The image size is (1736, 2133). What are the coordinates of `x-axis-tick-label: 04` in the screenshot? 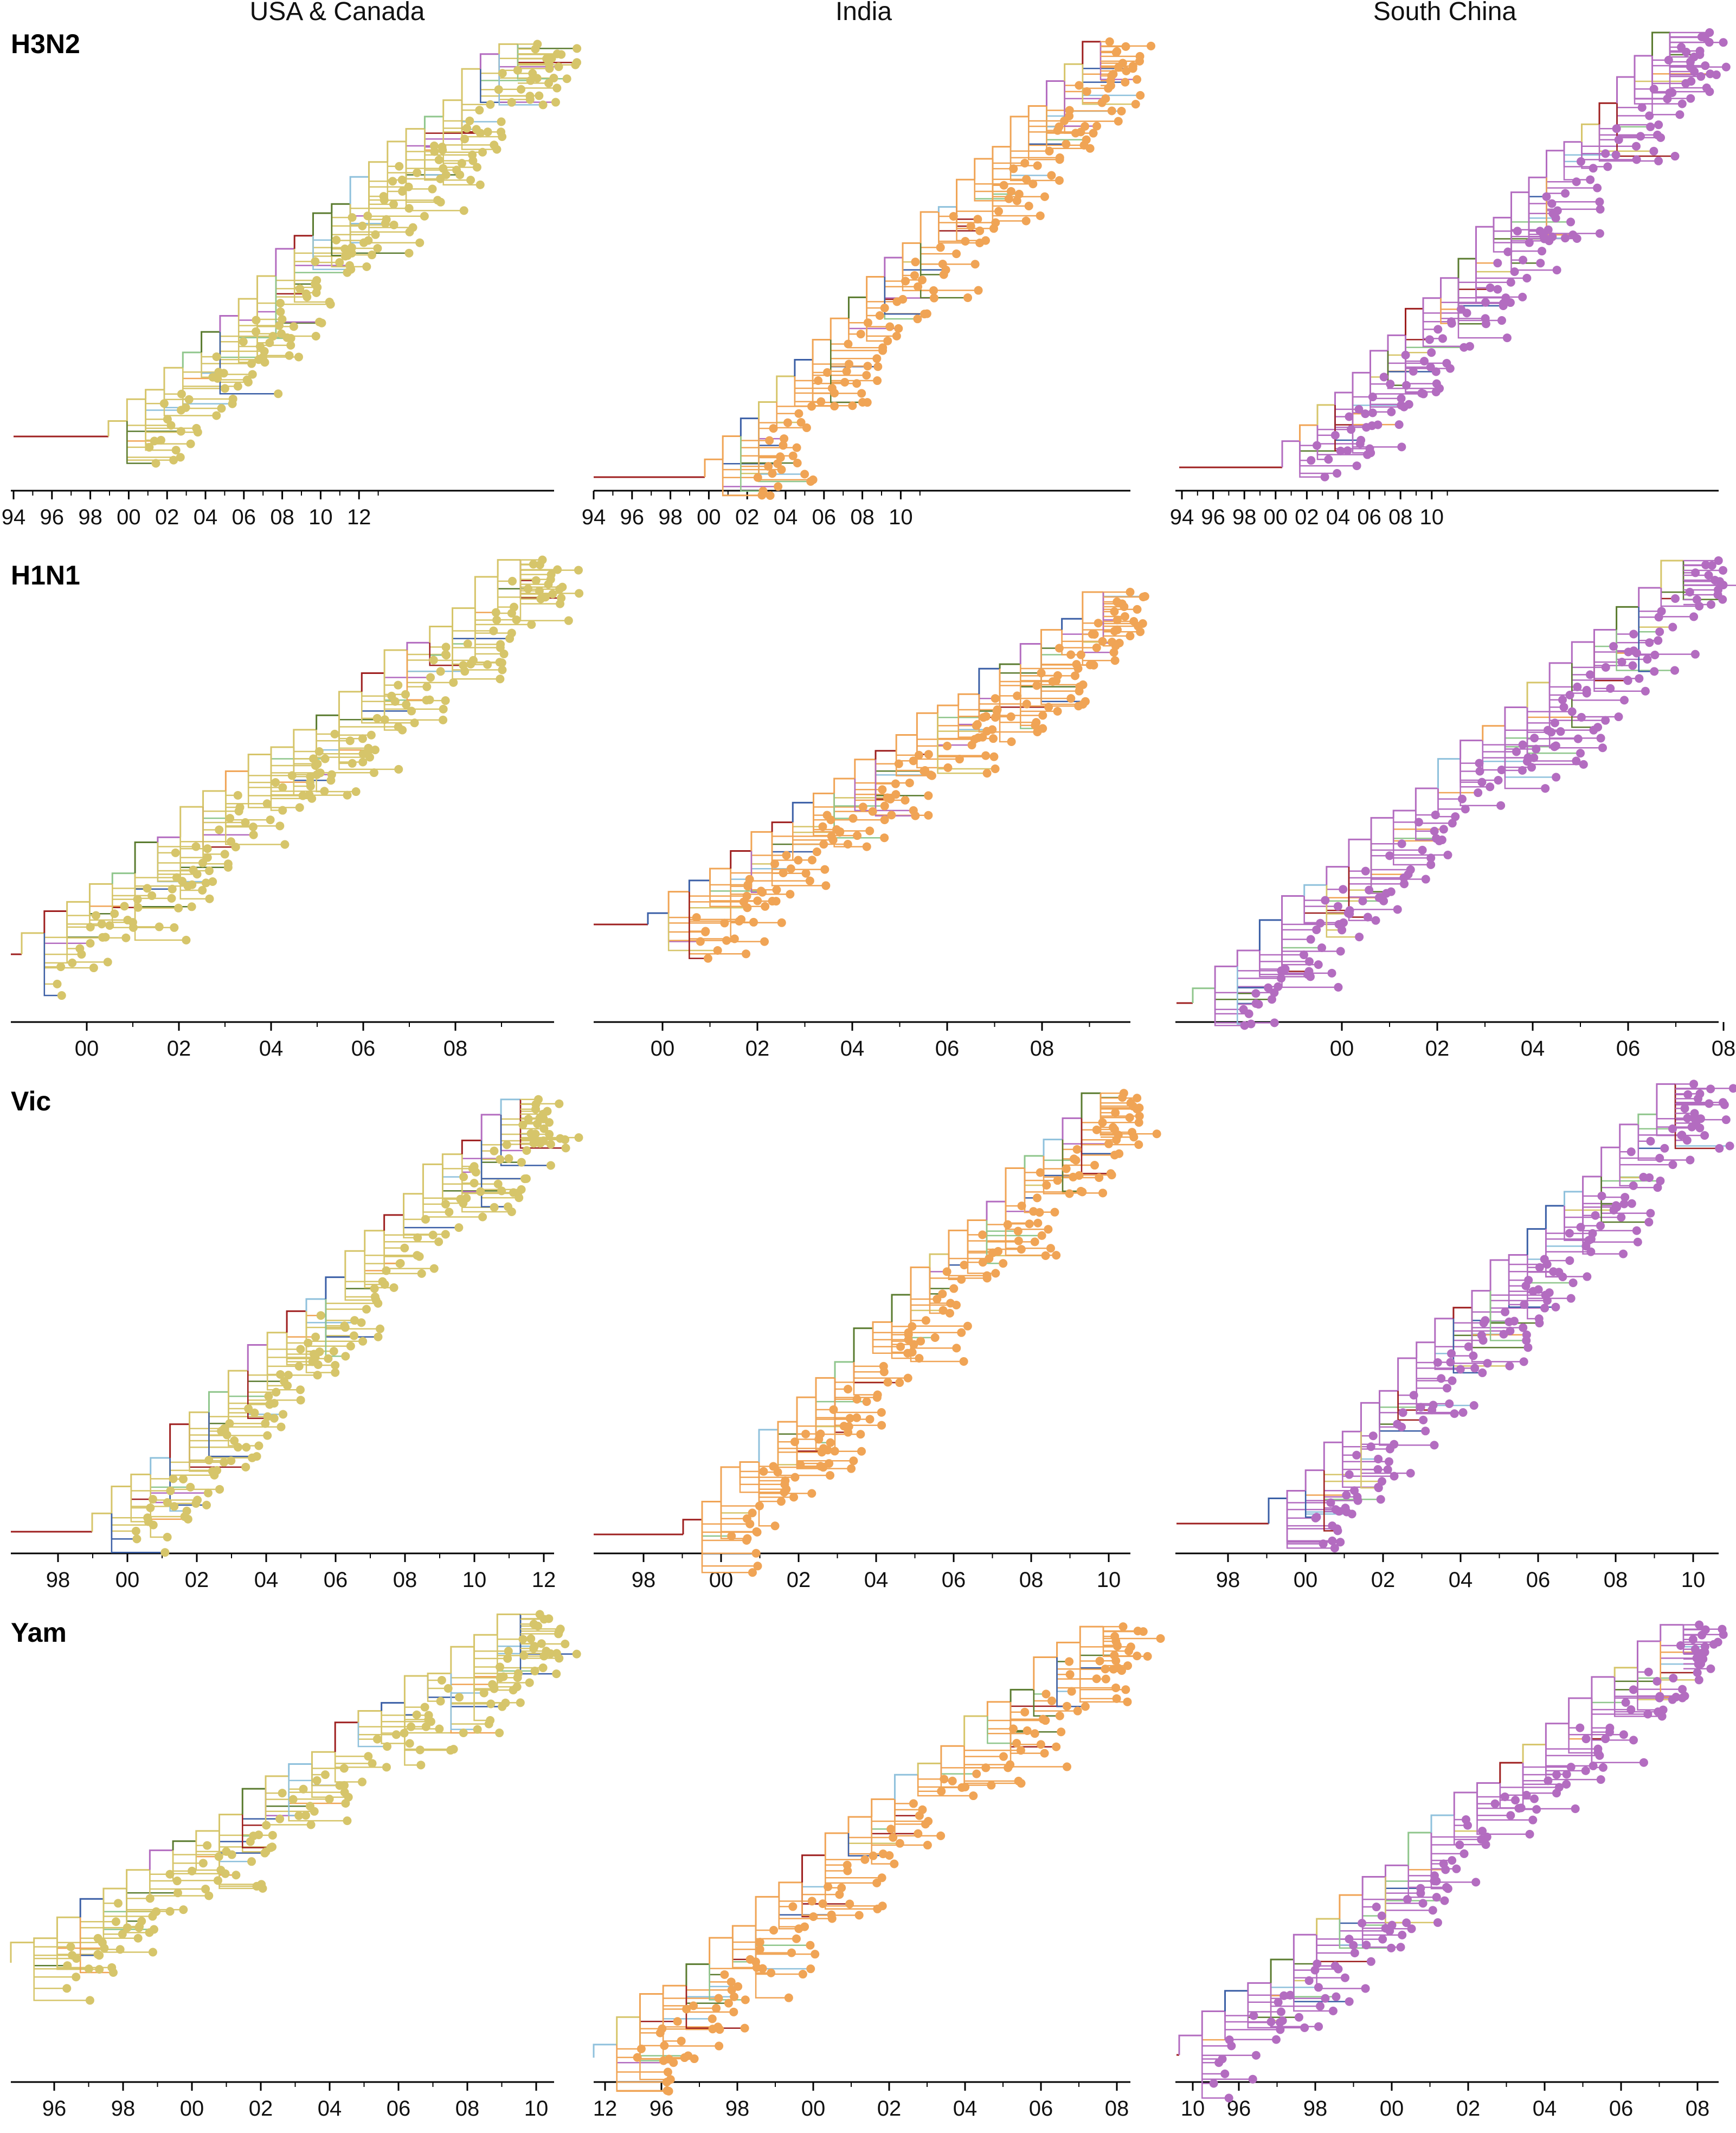 It's located at (206, 517).